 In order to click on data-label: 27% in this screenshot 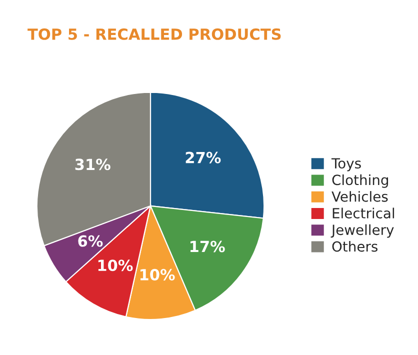, I will do `click(203, 158)`.